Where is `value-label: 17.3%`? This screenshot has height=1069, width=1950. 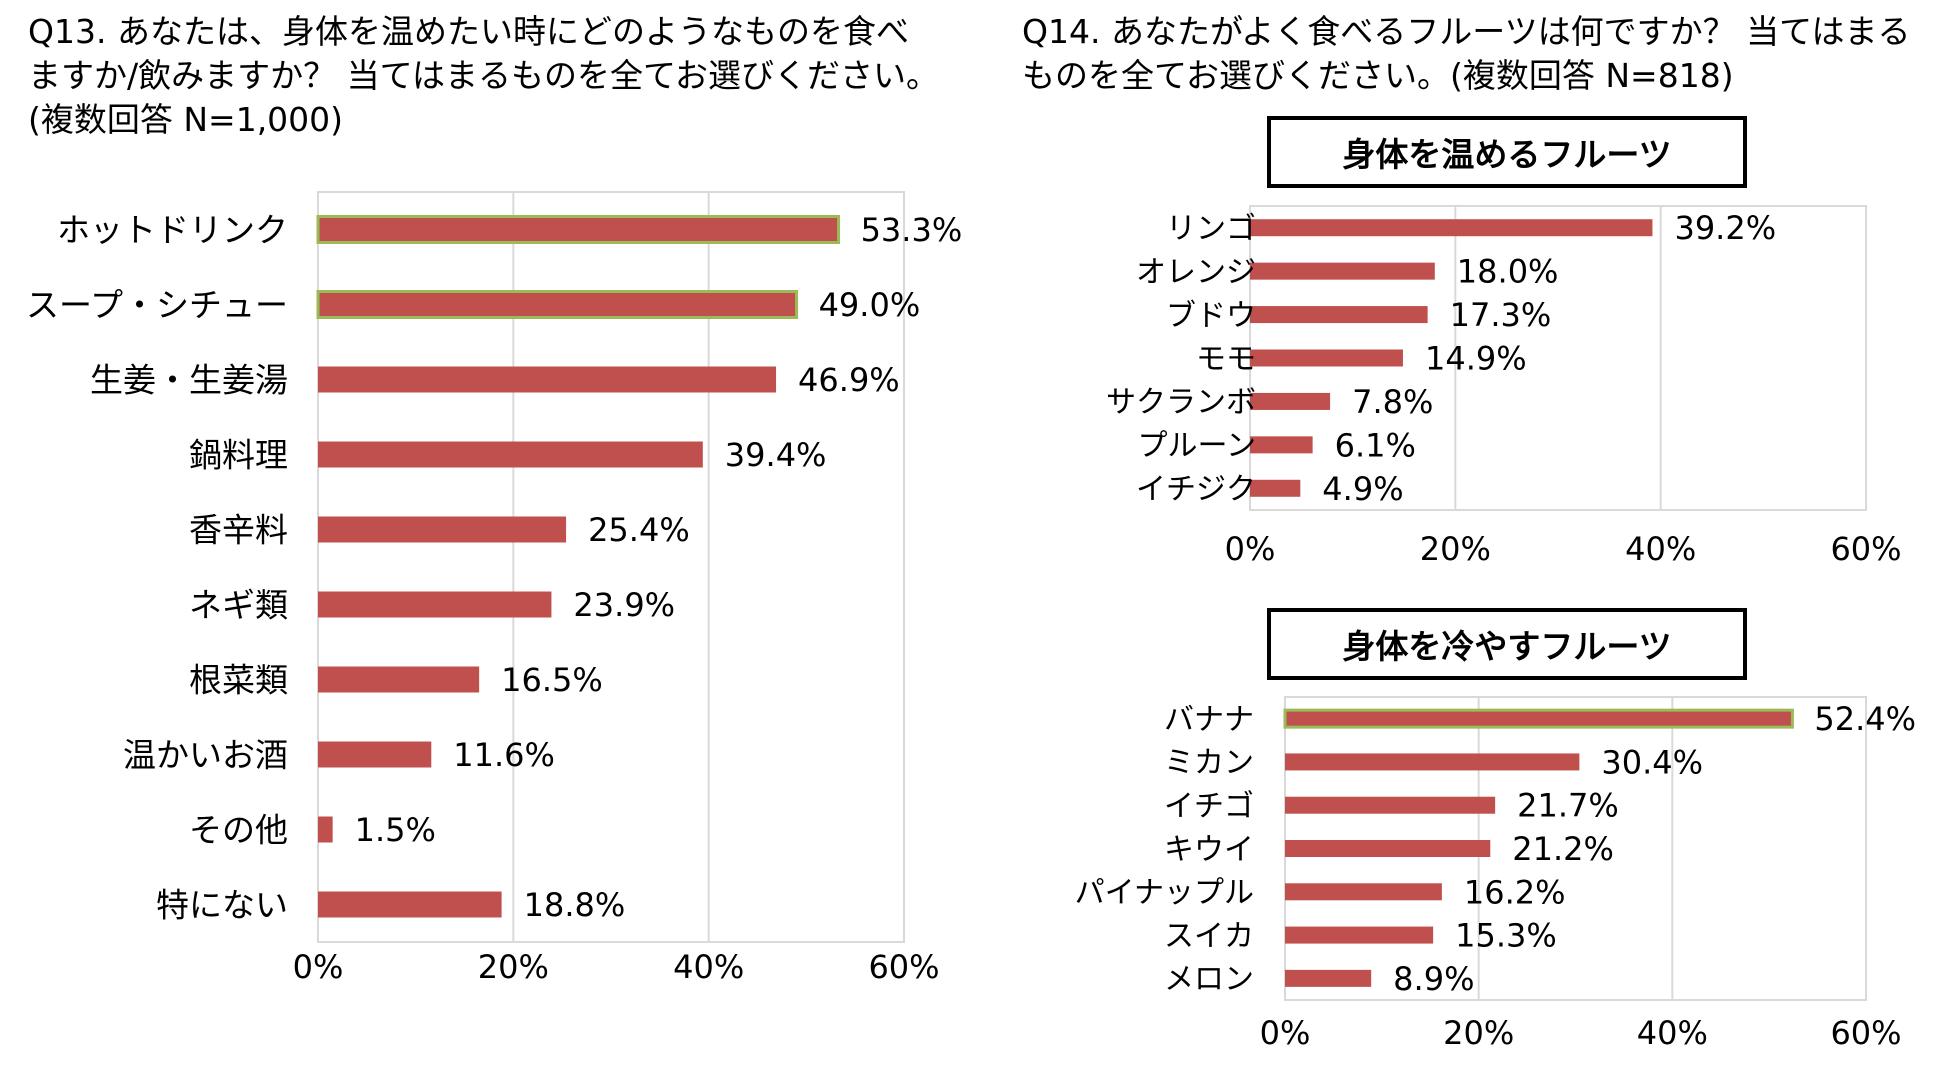
value-label: 17.3% is located at coordinates (1501, 315).